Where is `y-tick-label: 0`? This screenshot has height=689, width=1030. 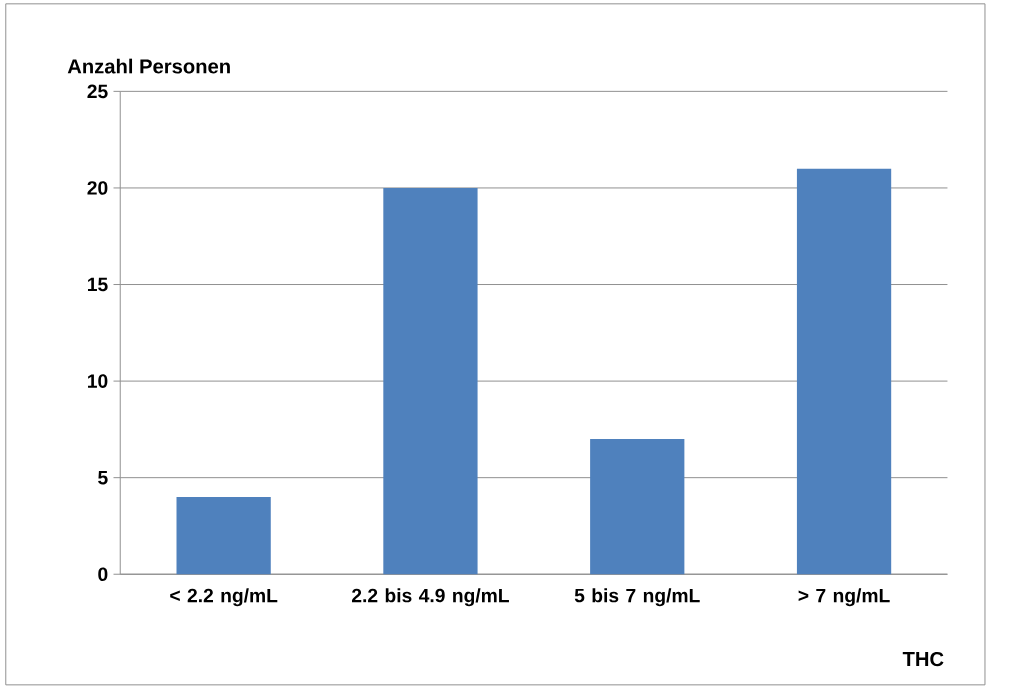 y-tick-label: 0 is located at coordinates (103, 574).